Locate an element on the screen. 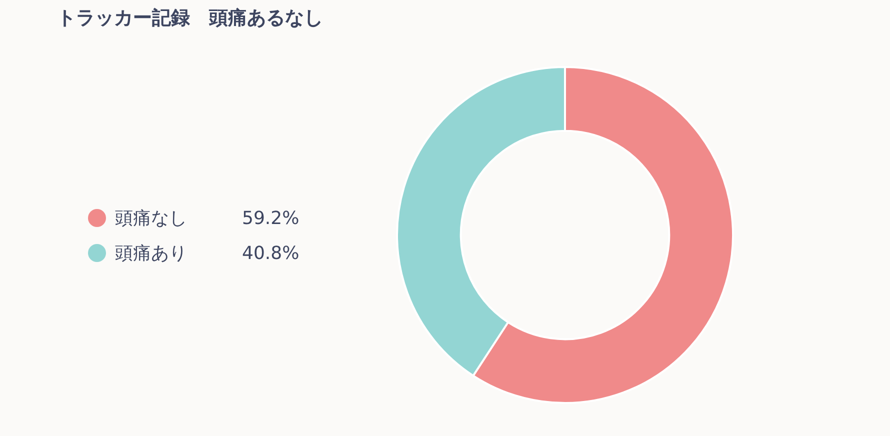 The image size is (890, 436). legend-label: 頭痛なし is located at coordinates (151, 218).